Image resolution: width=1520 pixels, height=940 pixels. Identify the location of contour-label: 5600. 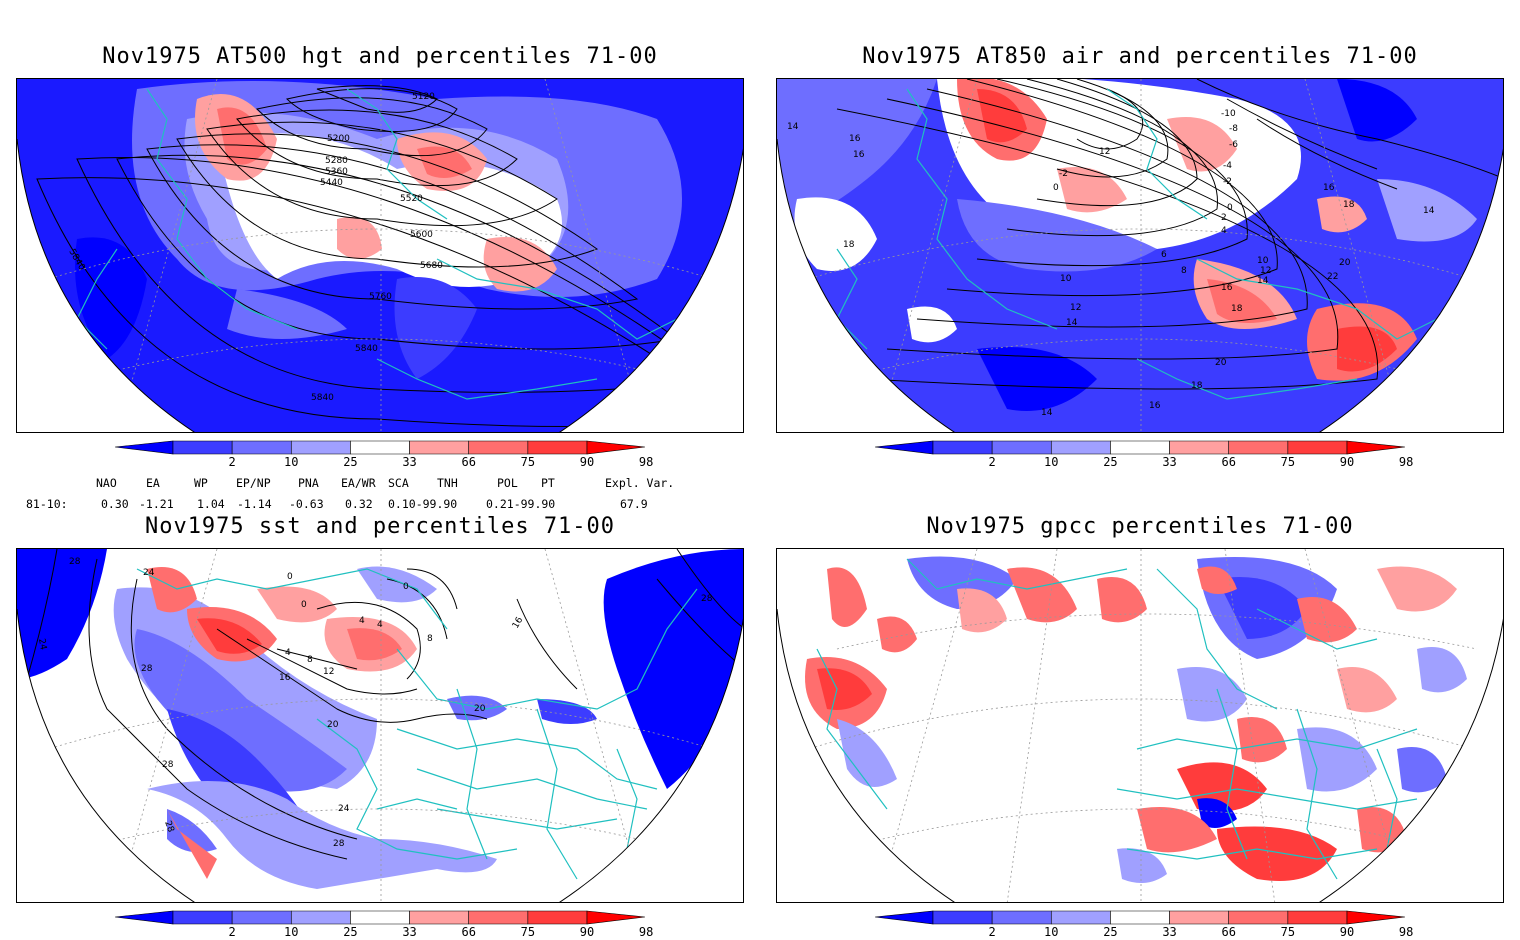
(421, 235).